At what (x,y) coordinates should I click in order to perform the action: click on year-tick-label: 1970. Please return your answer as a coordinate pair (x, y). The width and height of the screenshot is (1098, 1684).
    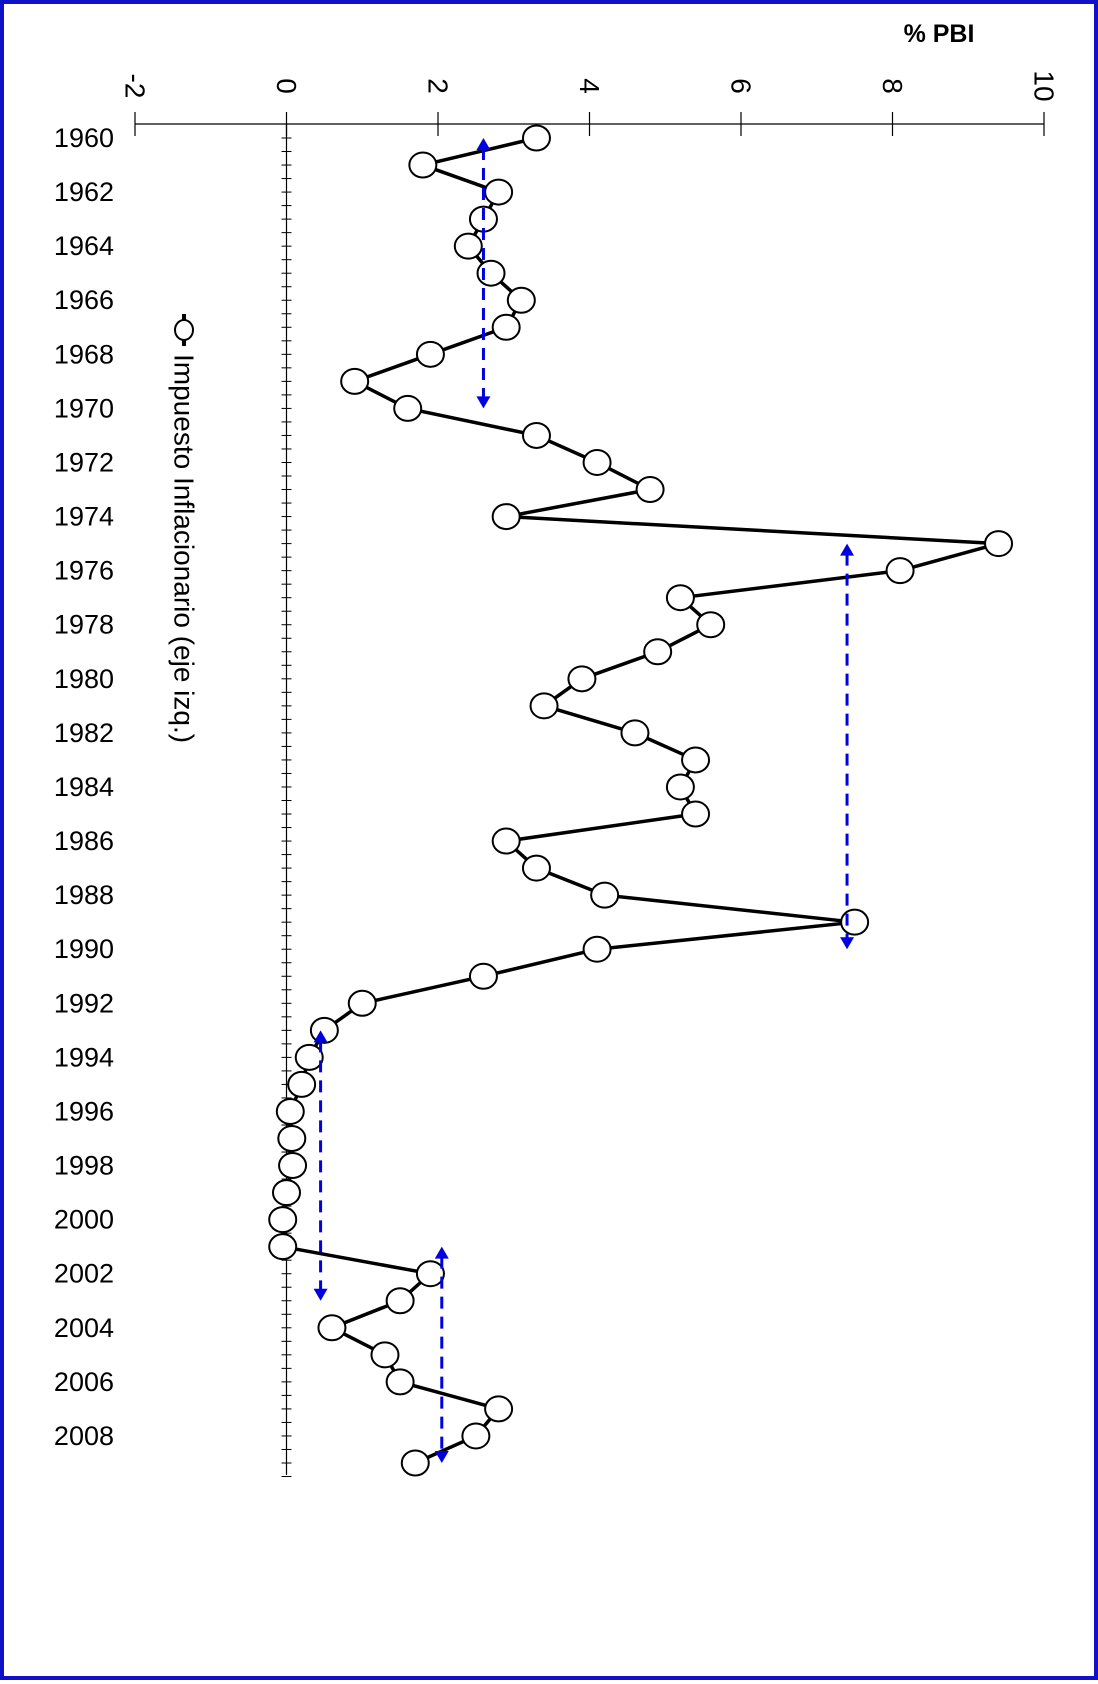
    Looking at the image, I should click on (84, 408).